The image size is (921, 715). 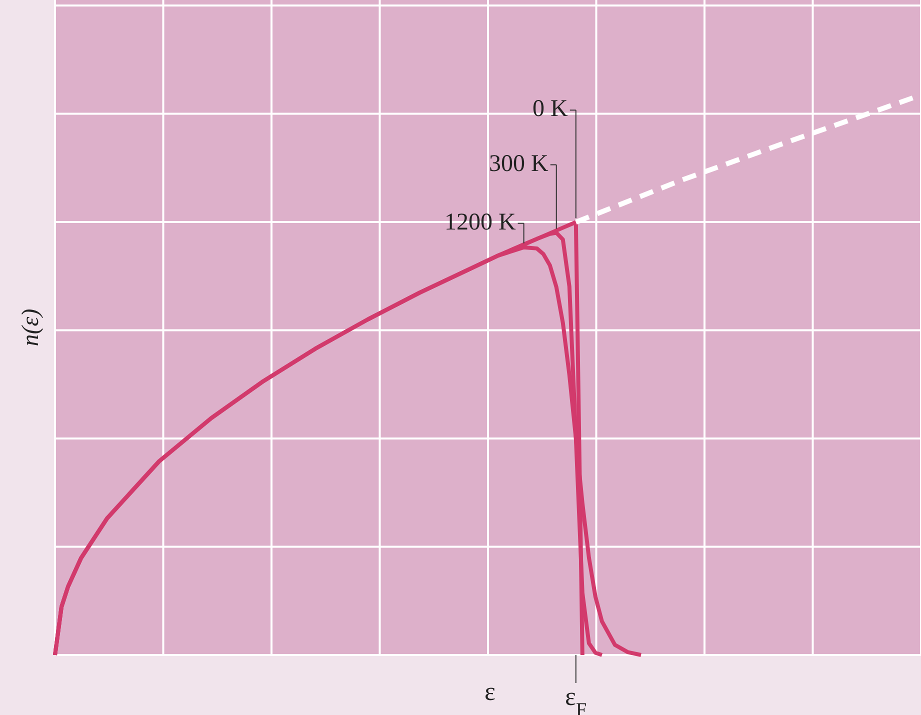 I want to click on y-axis-title: n(ε), so click(x=31, y=327).